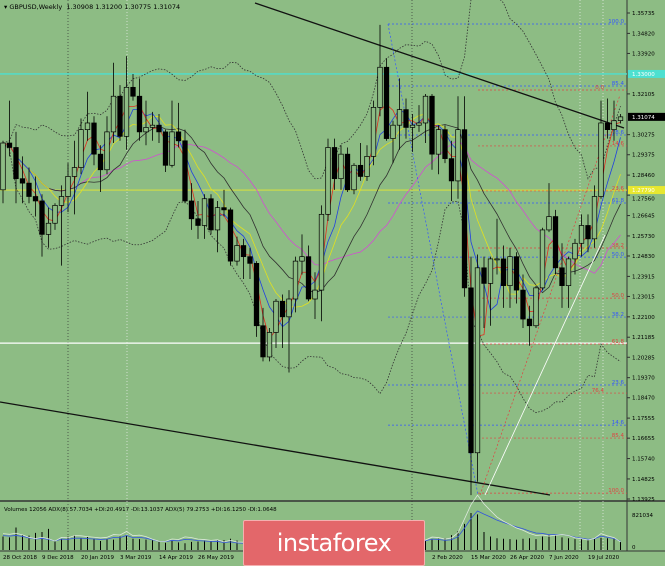 This screenshot has height=566, width=665. I want to click on support-trendline, so click(545, 365).